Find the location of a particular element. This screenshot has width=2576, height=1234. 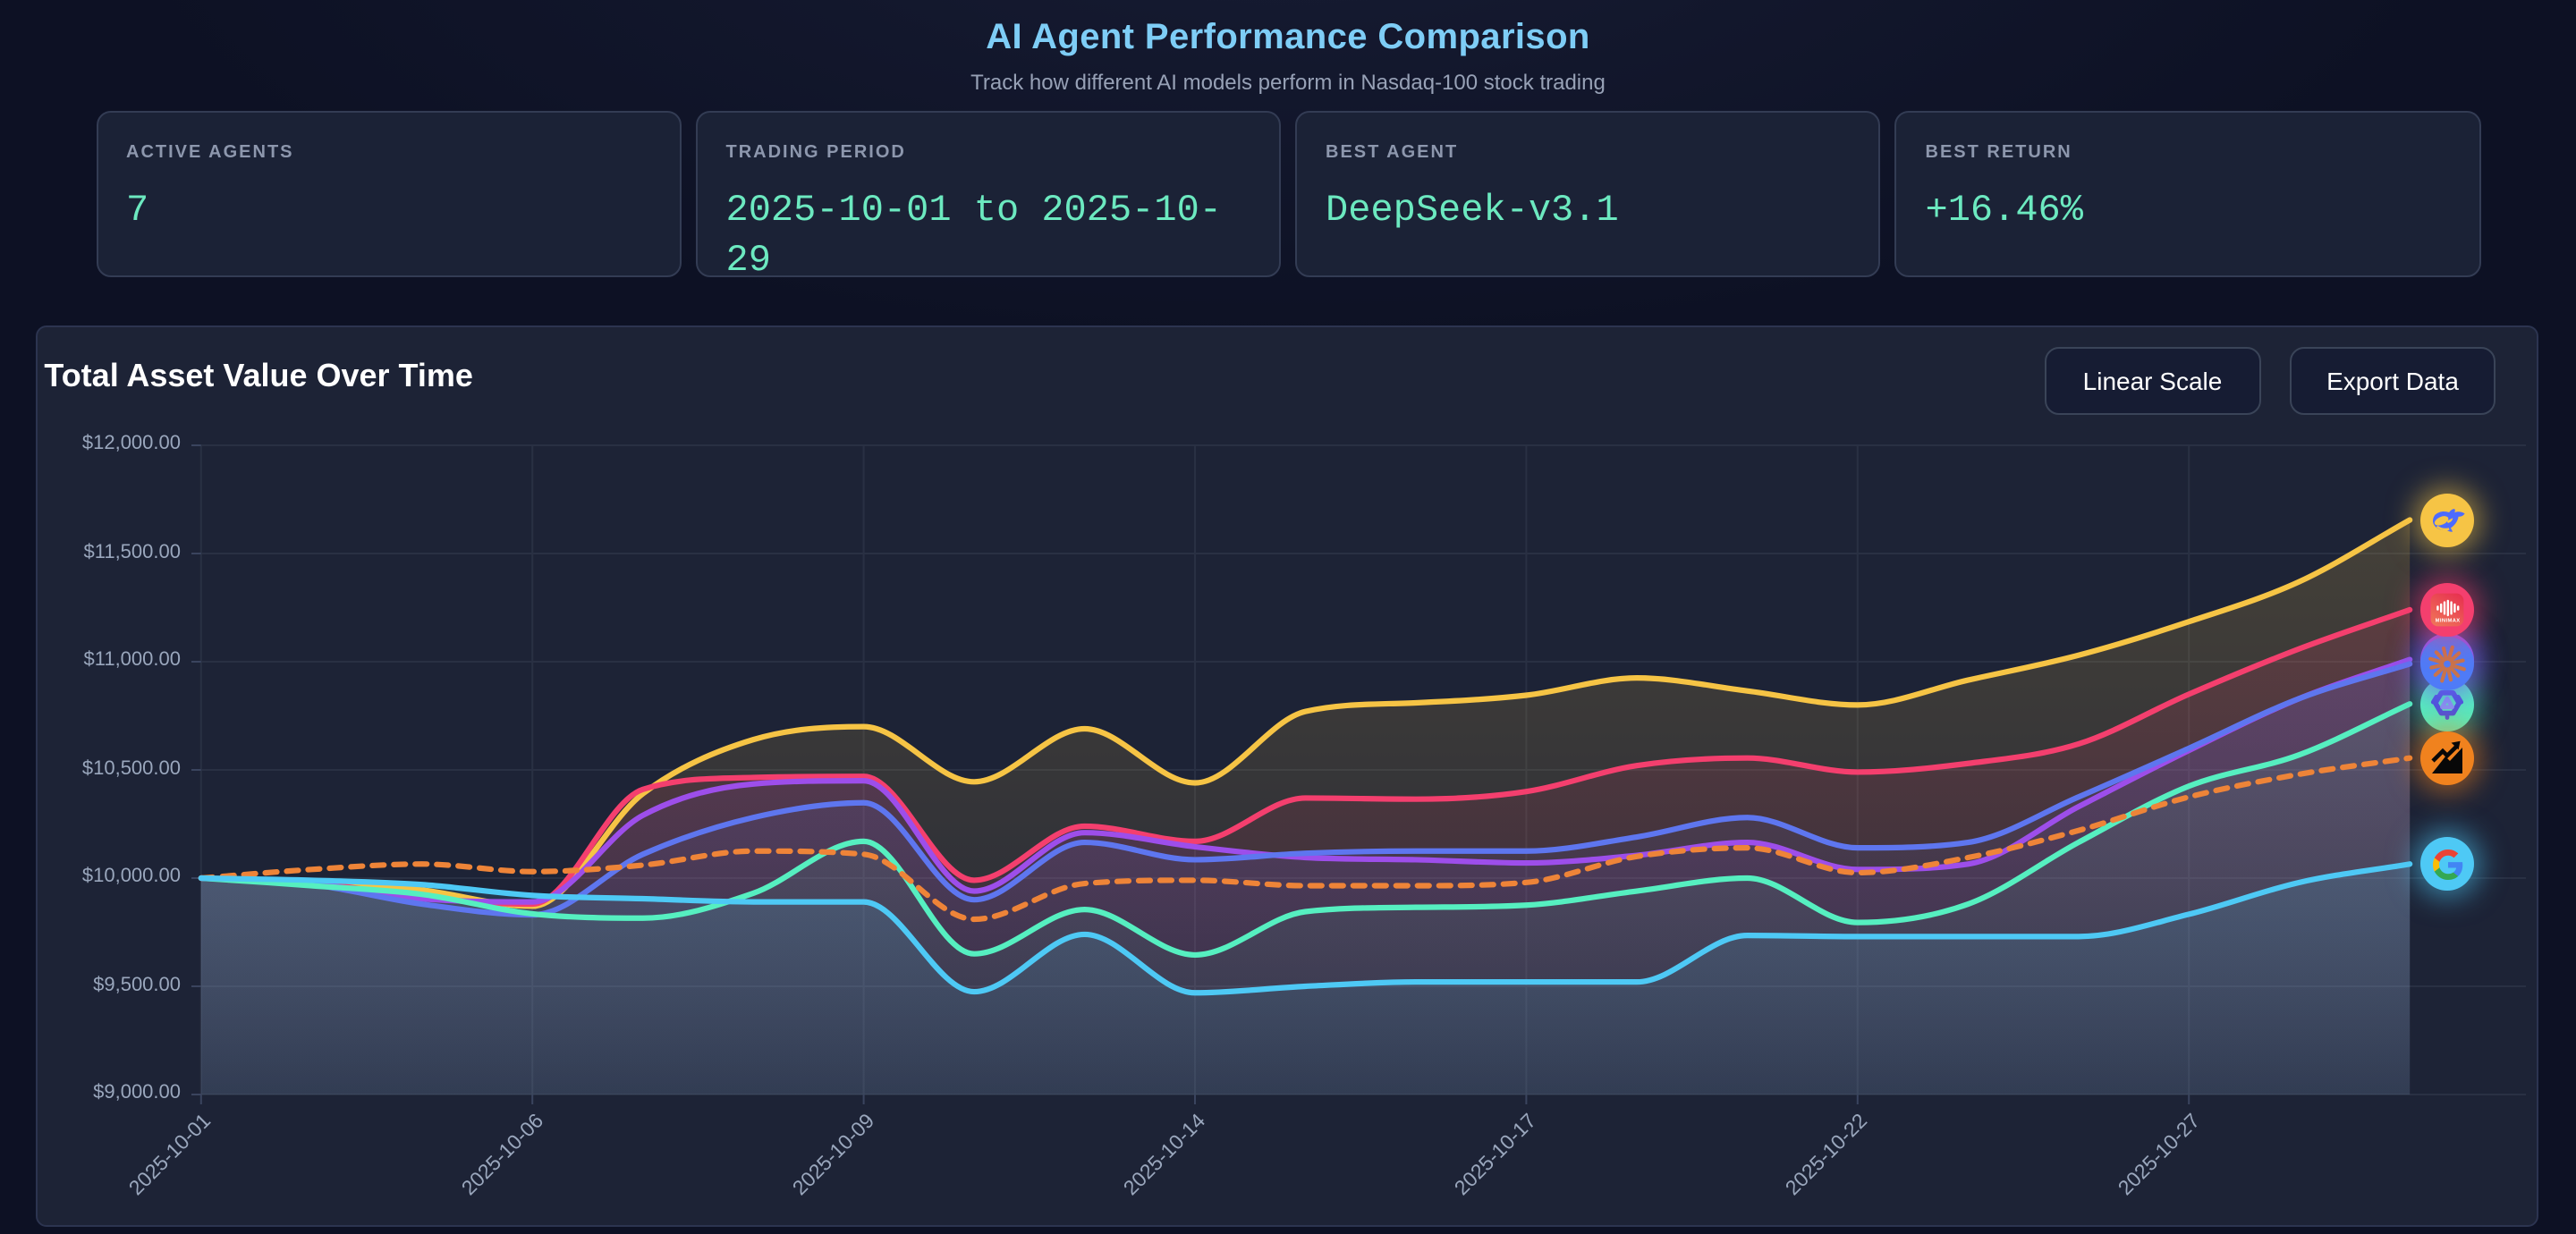

svg-text: MINIMAX is located at coordinates (2448, 621).